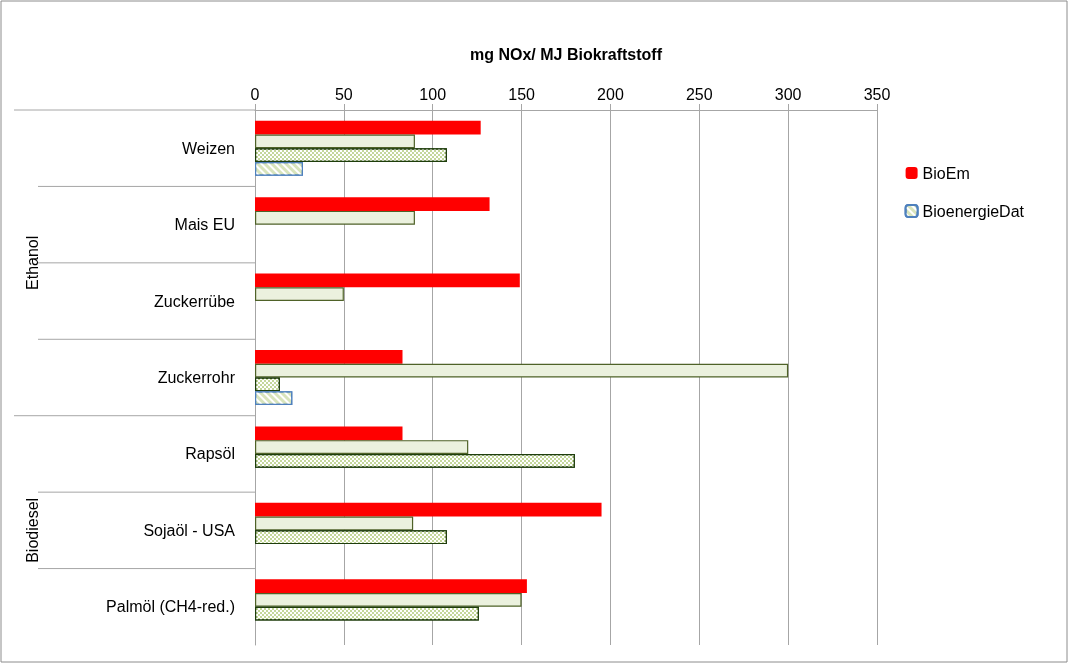  What do you see at coordinates (973, 211) in the screenshot?
I see `legend-label: BioenergieDat` at bounding box center [973, 211].